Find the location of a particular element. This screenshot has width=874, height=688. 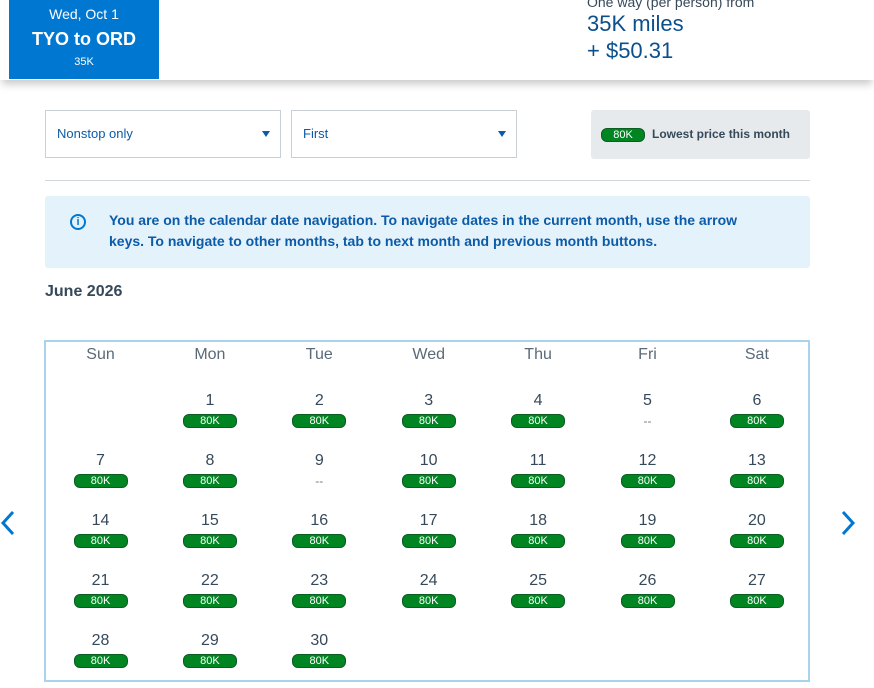

fare-label: One way (per person) from is located at coordinates (671, 5).